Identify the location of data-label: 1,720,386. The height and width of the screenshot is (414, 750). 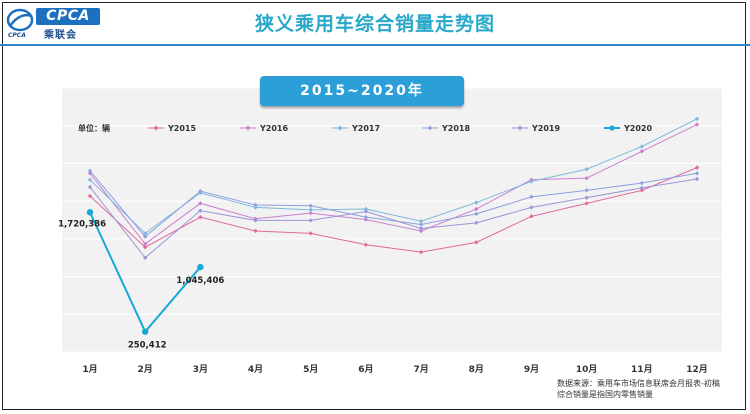
(82, 224).